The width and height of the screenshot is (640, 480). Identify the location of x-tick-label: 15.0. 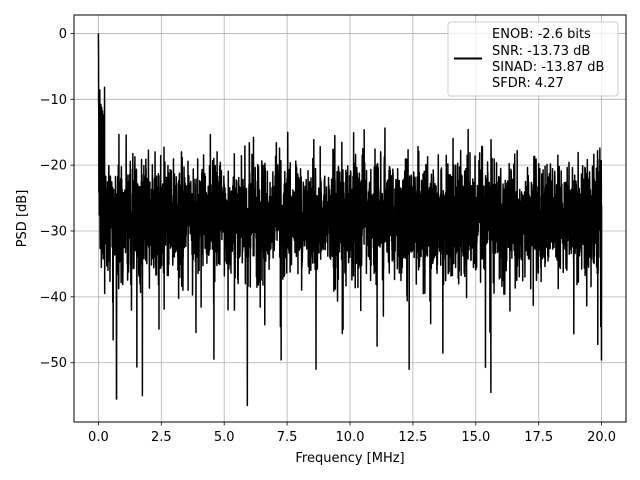
(475, 437).